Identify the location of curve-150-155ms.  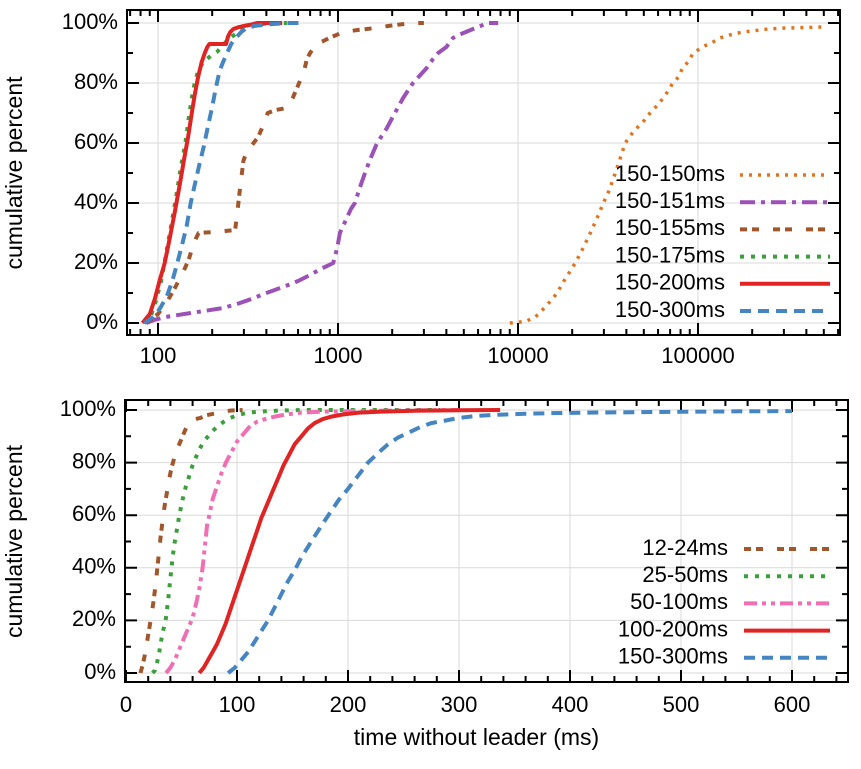
(284, 173).